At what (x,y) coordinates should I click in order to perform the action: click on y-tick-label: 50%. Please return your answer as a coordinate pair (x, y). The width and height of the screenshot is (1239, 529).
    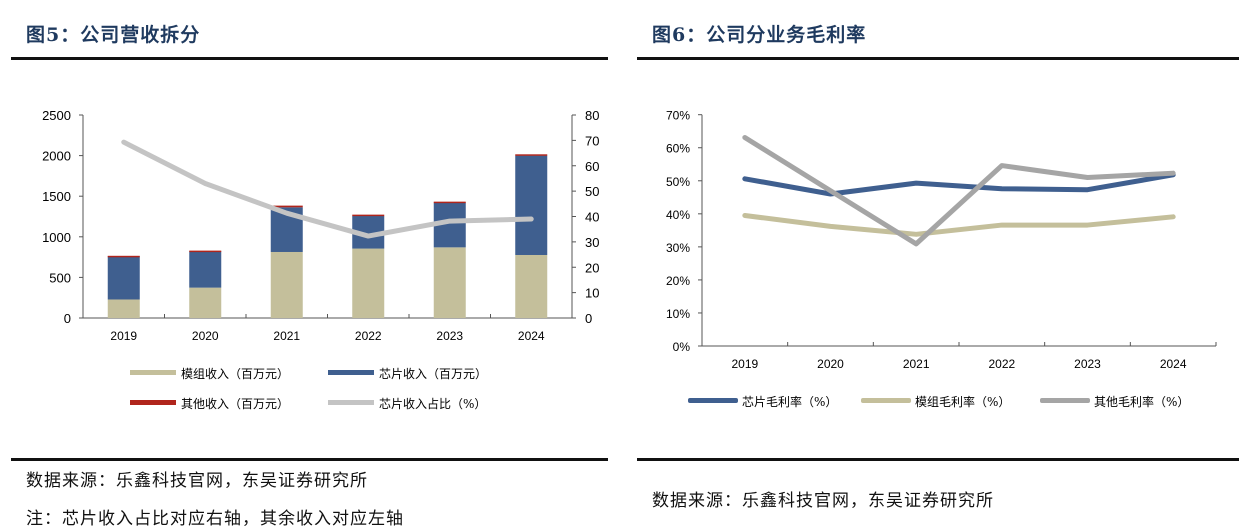
    Looking at the image, I should click on (678, 182).